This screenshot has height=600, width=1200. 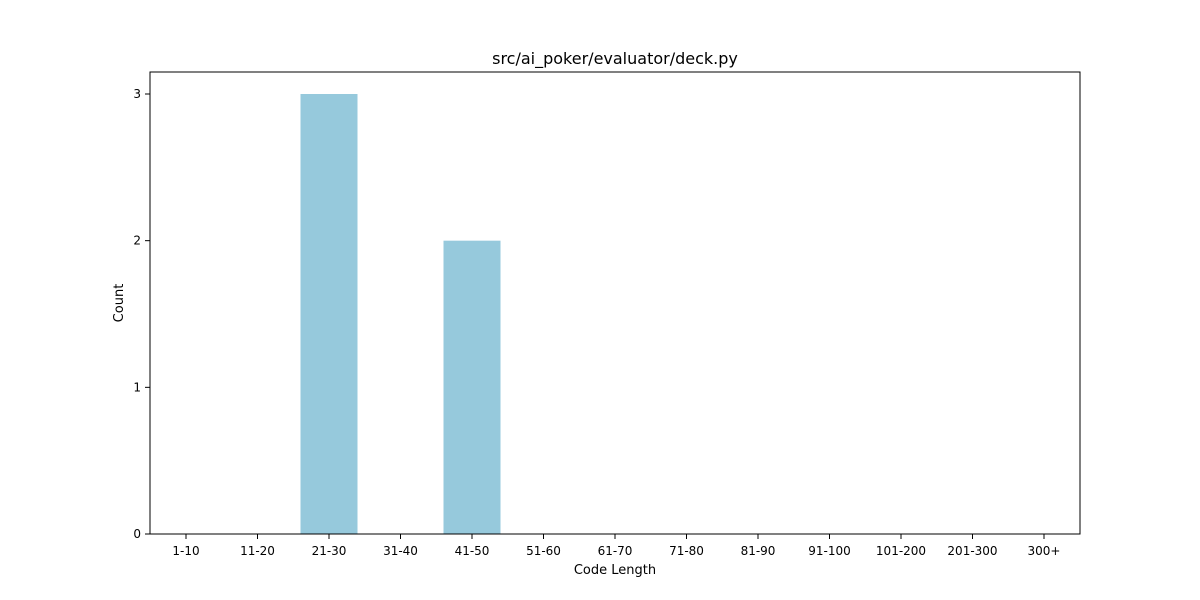 I want to click on x-tick-label-61-70: 61-70, so click(x=615, y=551).